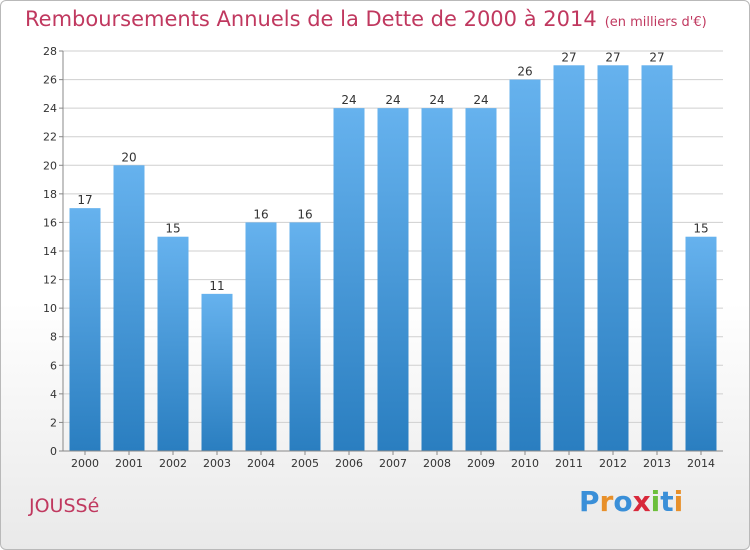  I want to click on data-label: 20, so click(128, 157).